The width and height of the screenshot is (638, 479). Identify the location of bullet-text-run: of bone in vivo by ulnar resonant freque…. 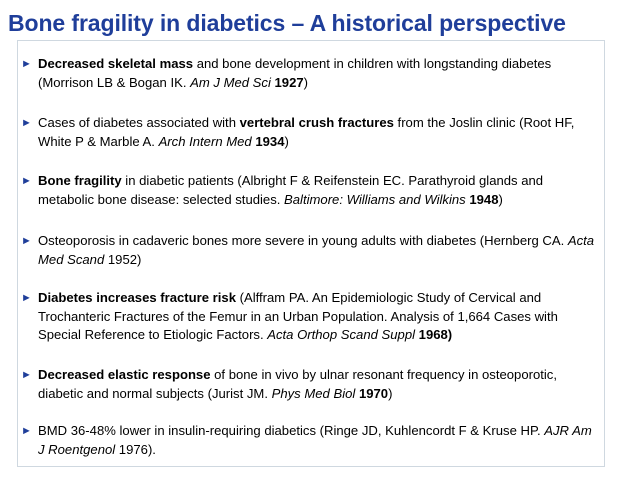
(297, 384).